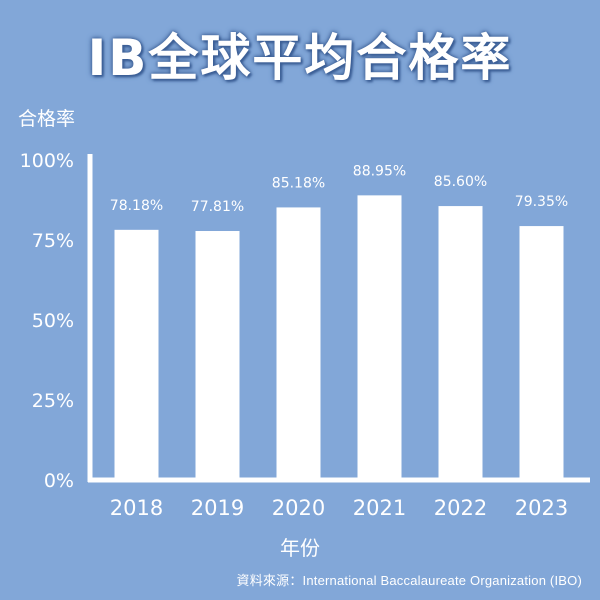 The image size is (600, 600). Describe the element at coordinates (460, 508) in the screenshot. I see `x-tick-label: 2022` at that location.